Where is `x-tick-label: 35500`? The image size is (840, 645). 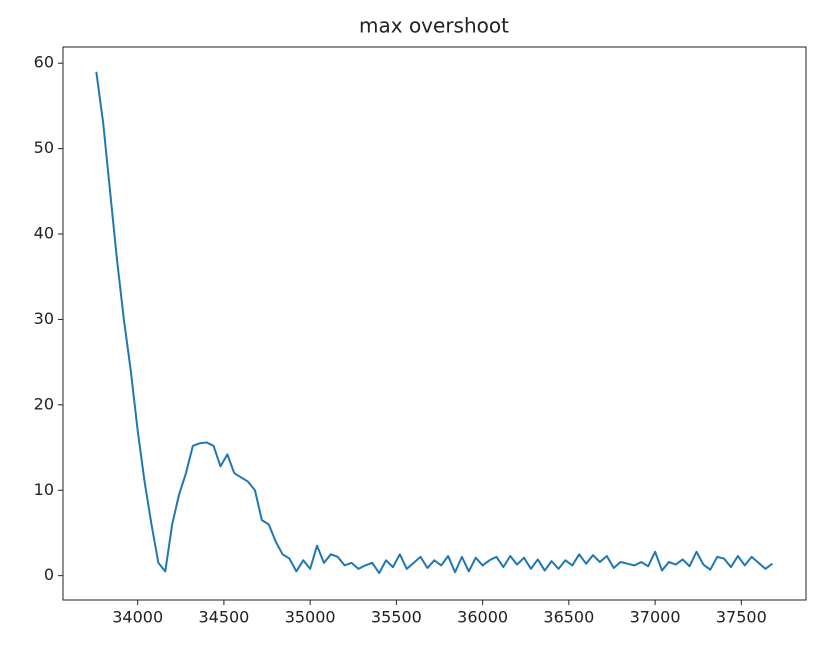
x-tick-label: 35500 is located at coordinates (396, 617).